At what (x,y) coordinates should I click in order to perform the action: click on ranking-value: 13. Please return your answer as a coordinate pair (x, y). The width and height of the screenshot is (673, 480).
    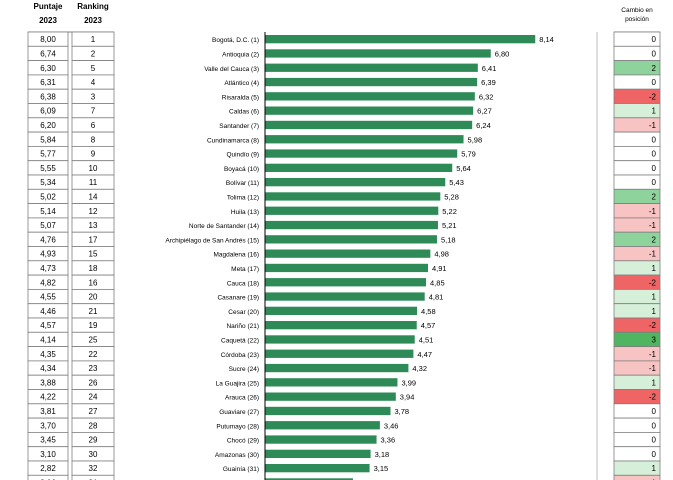
    Looking at the image, I should click on (93, 225).